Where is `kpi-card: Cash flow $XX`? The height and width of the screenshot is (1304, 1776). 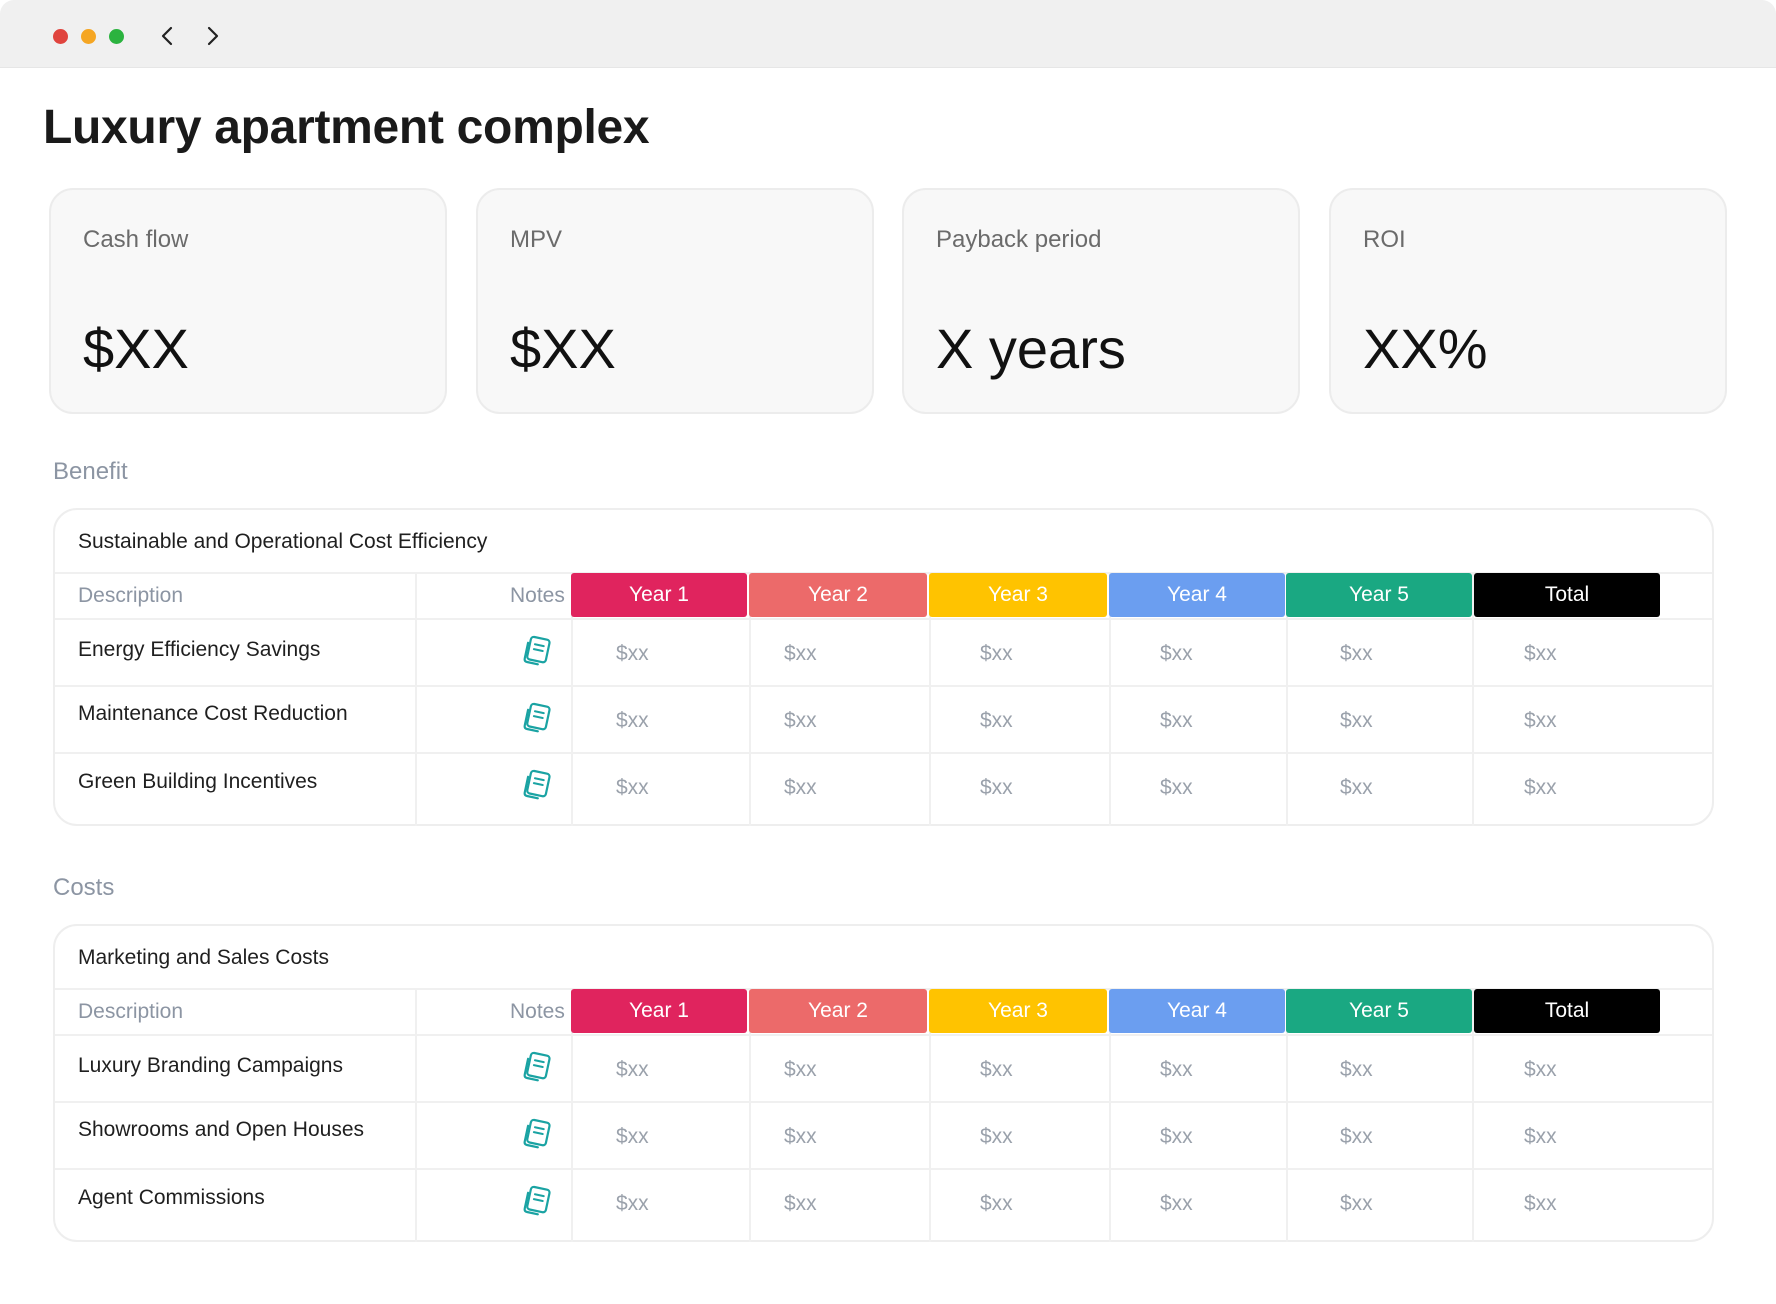
kpi-card: Cash flow $XX is located at coordinates (248, 301).